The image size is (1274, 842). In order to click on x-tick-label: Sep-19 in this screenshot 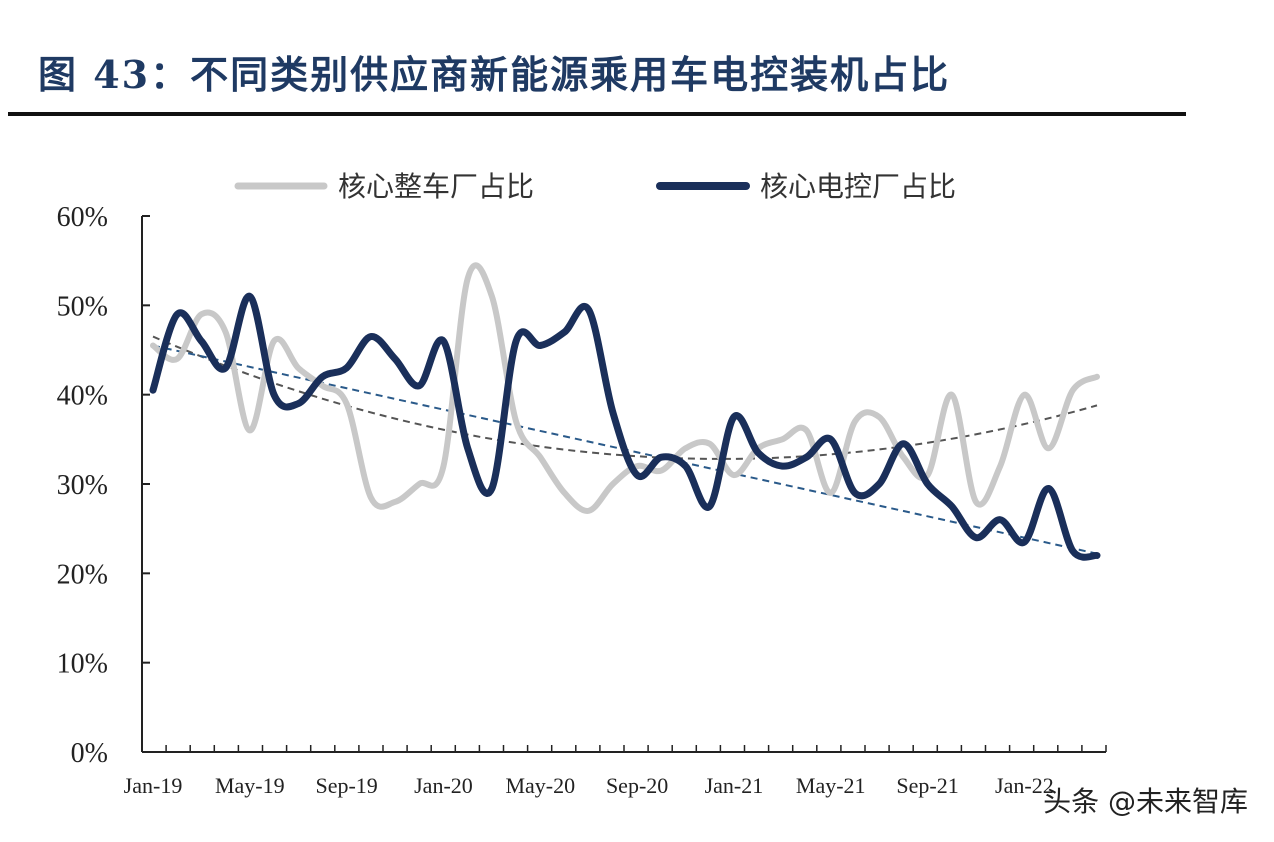, I will do `click(346, 785)`.